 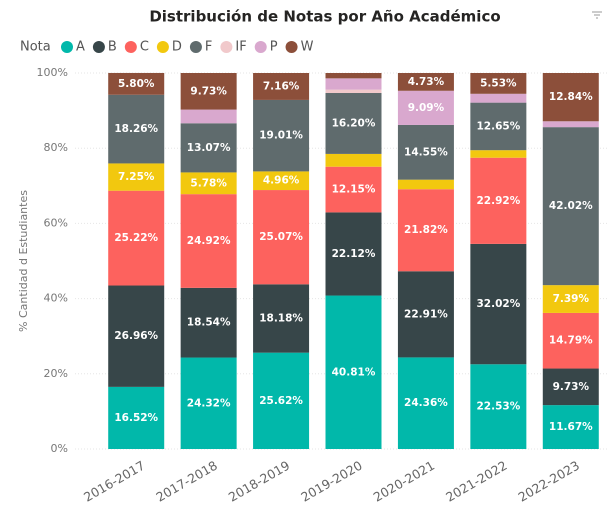 I want to click on value-label: 22.12%, so click(x=354, y=254).